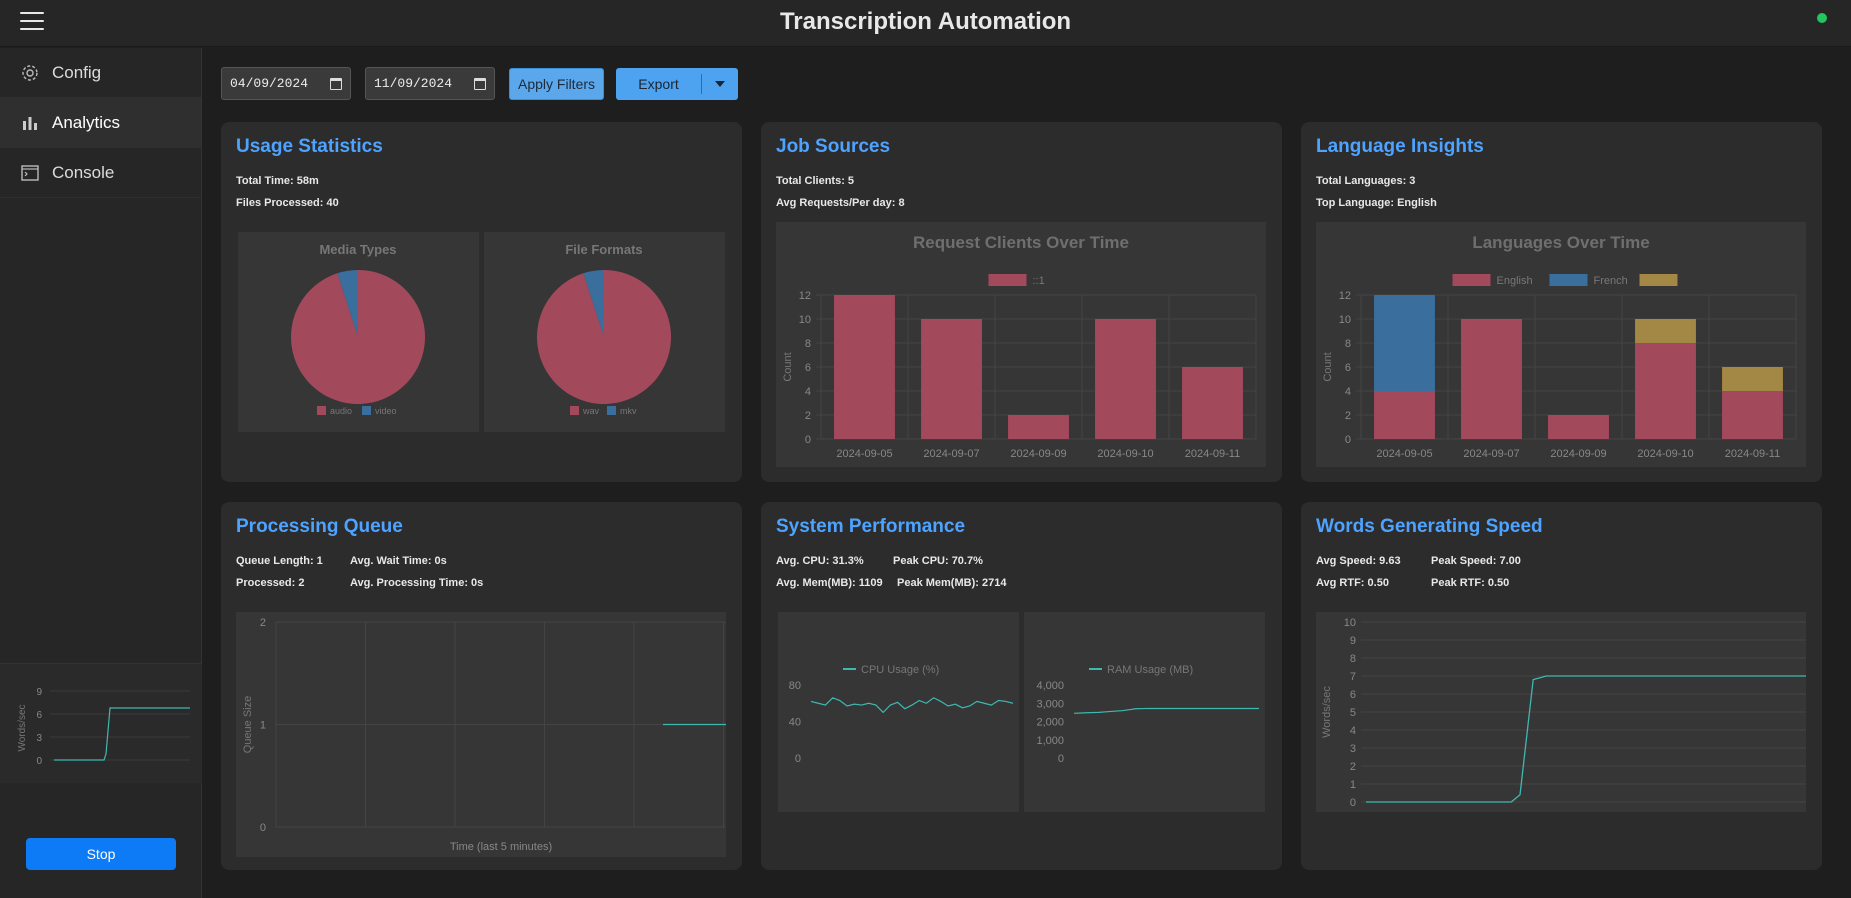  Describe the element at coordinates (248, 724) in the screenshot. I see `y-axis-label: Queue Size` at that location.